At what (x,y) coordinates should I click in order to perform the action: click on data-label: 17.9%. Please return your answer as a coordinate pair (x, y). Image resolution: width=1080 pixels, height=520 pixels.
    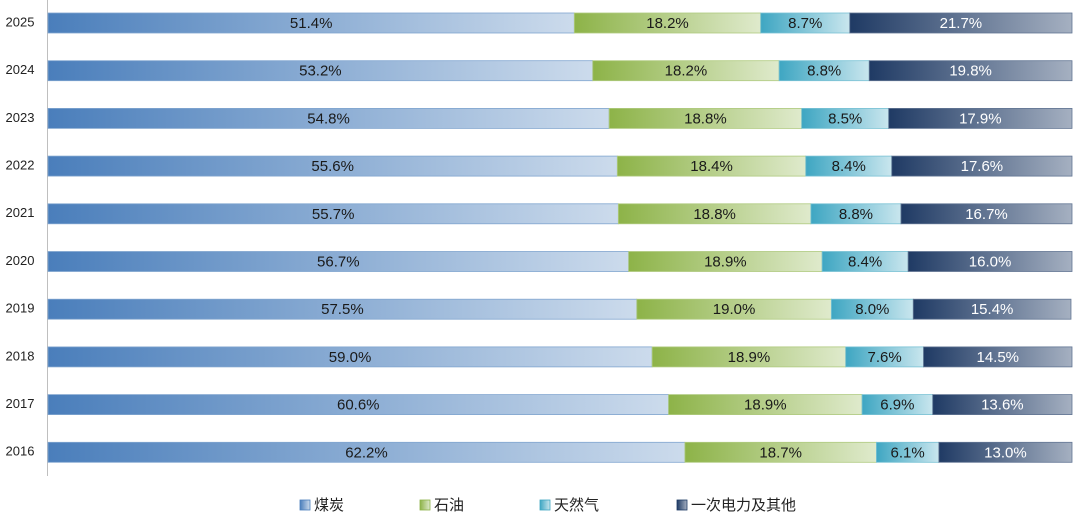
    Looking at the image, I should click on (980, 118).